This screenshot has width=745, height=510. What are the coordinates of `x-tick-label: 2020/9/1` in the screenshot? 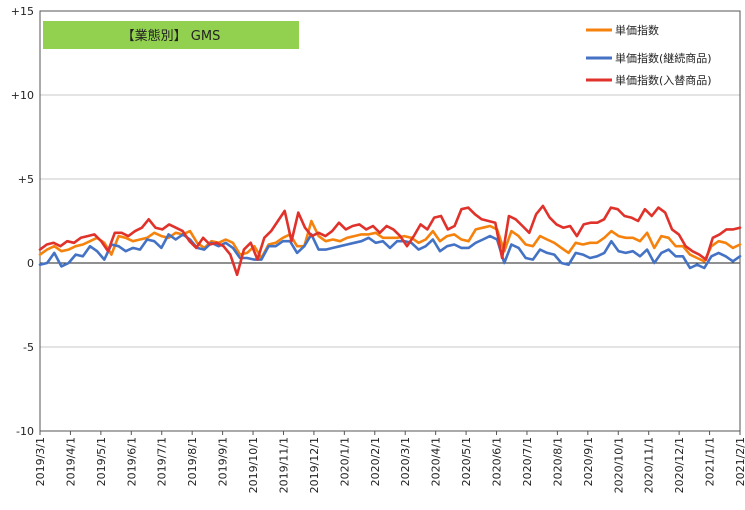 It's located at (588, 461).